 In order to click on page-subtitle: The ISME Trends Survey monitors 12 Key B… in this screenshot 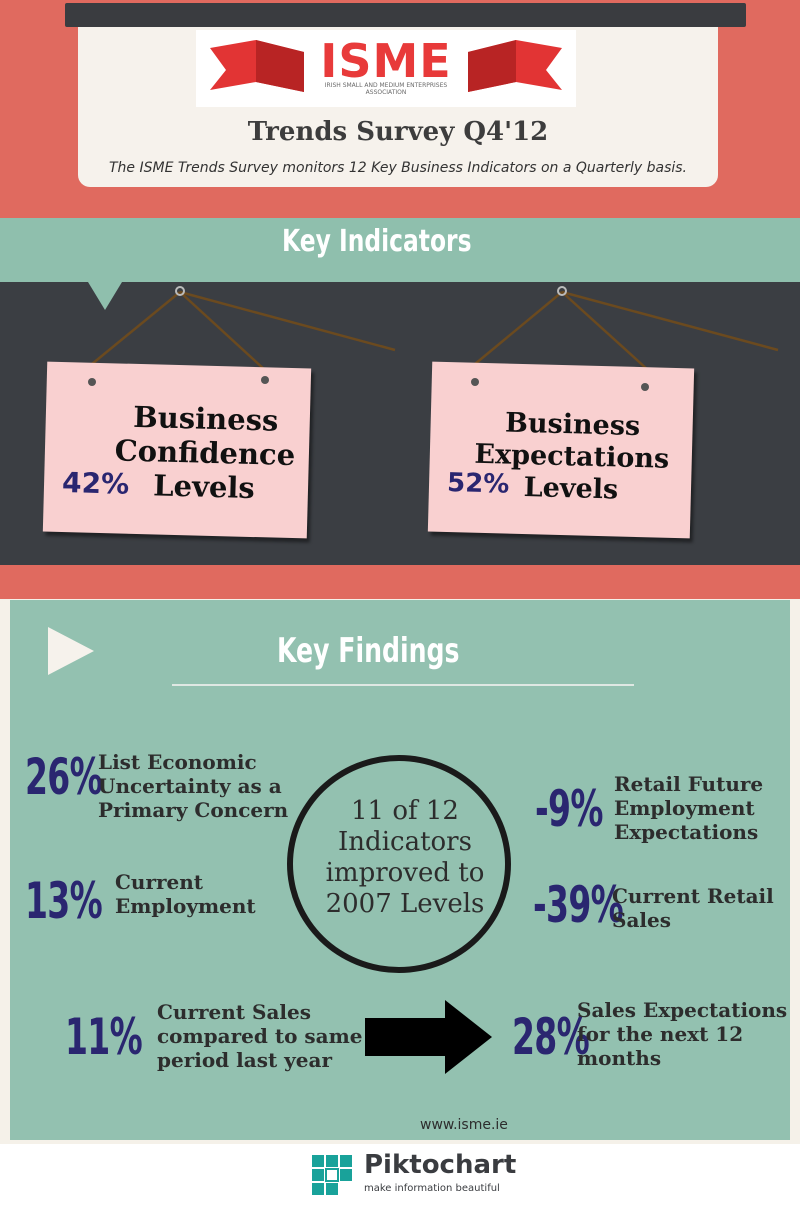, I will do `click(398, 168)`.